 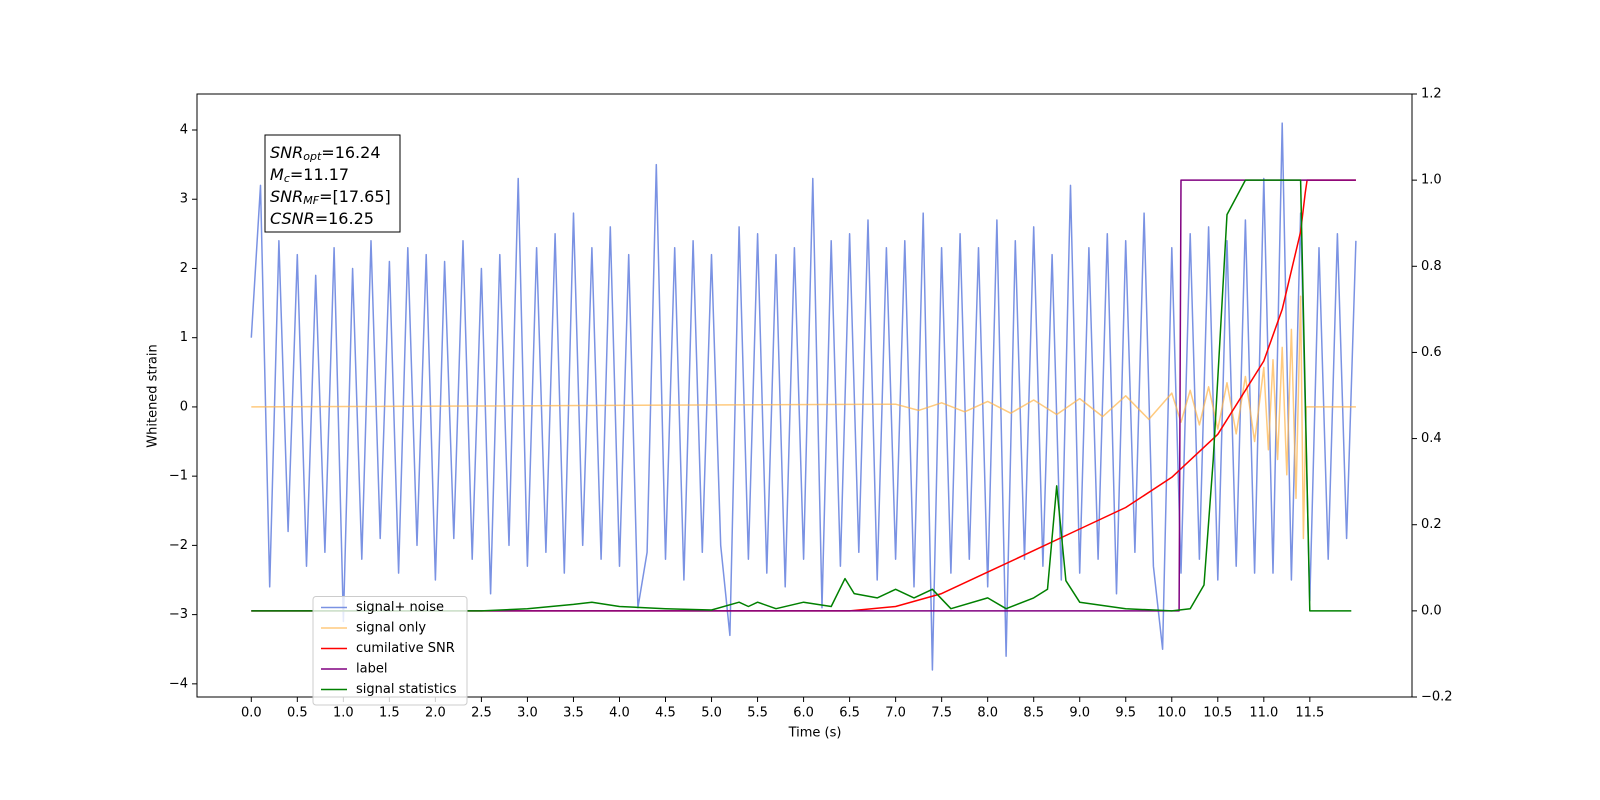 What do you see at coordinates (405, 648) in the screenshot?
I see `legend-label: cumilative SNR` at bounding box center [405, 648].